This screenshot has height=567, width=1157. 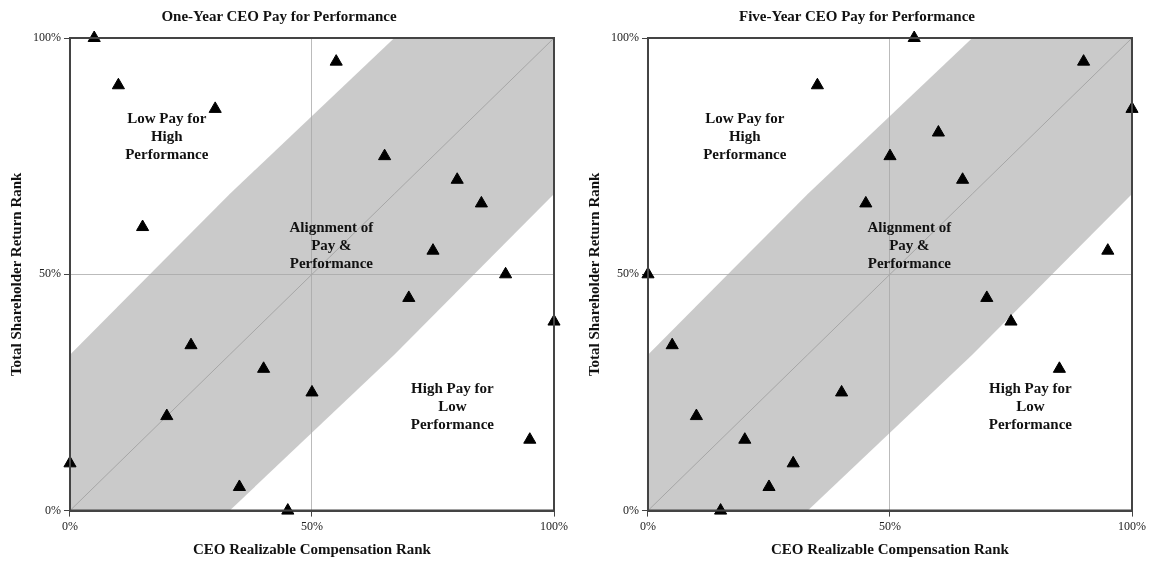 I want to click on chart-title: Five-Year CEO Pay for Performance, so click(x=857, y=15).